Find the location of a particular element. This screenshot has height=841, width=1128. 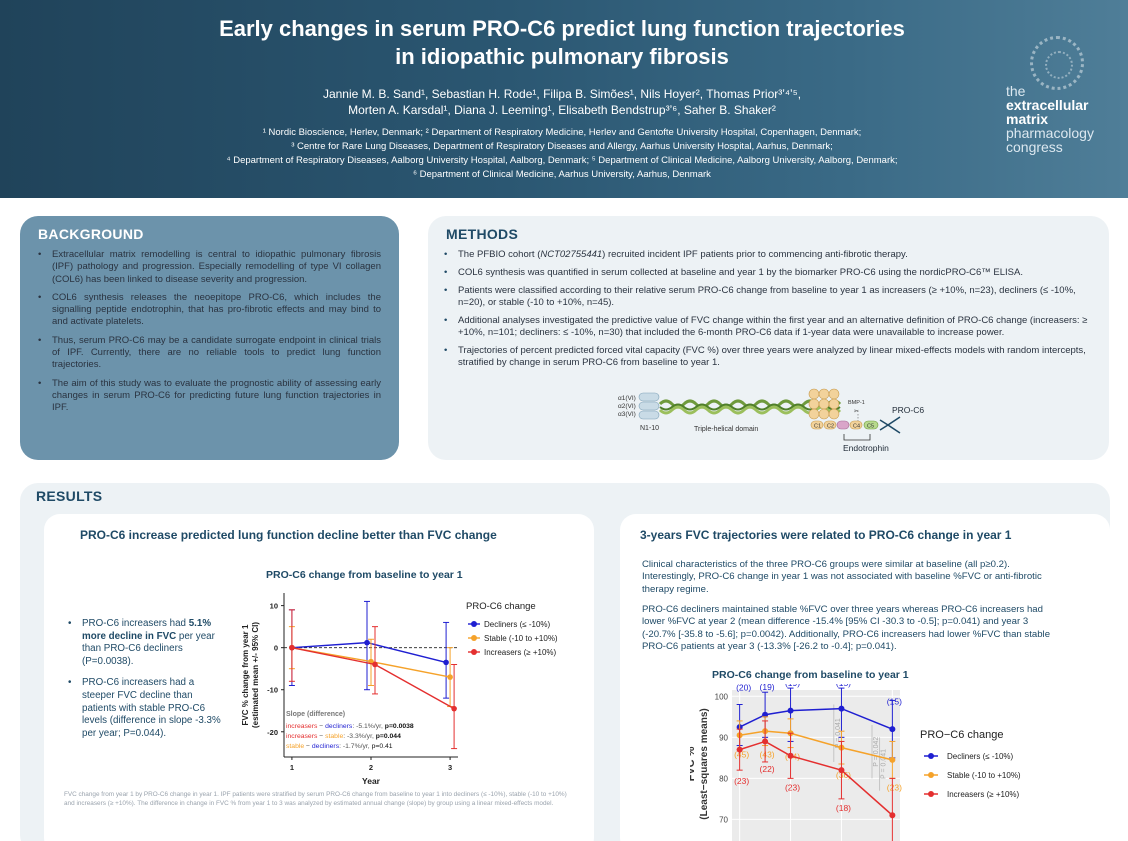

trial-id: NCT02755441 is located at coordinates (571, 254).